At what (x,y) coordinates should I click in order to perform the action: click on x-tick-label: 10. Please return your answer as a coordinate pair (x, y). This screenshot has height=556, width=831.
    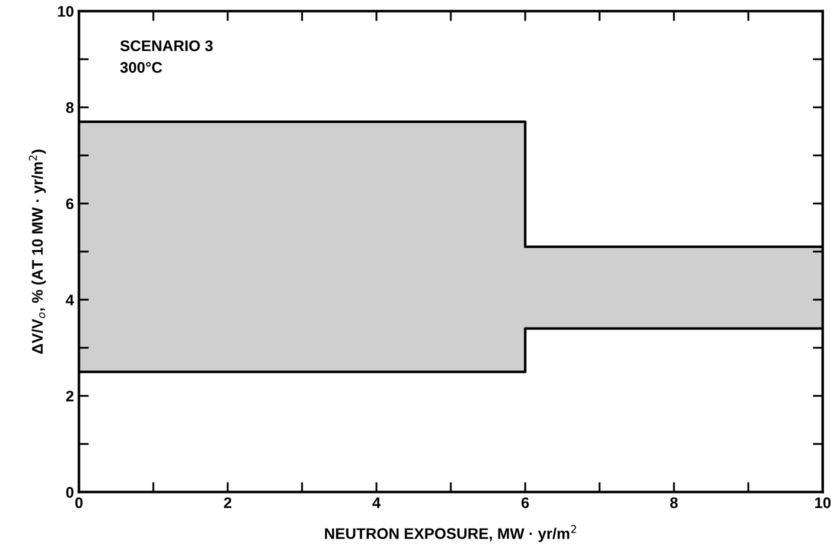
    Looking at the image, I should click on (823, 502).